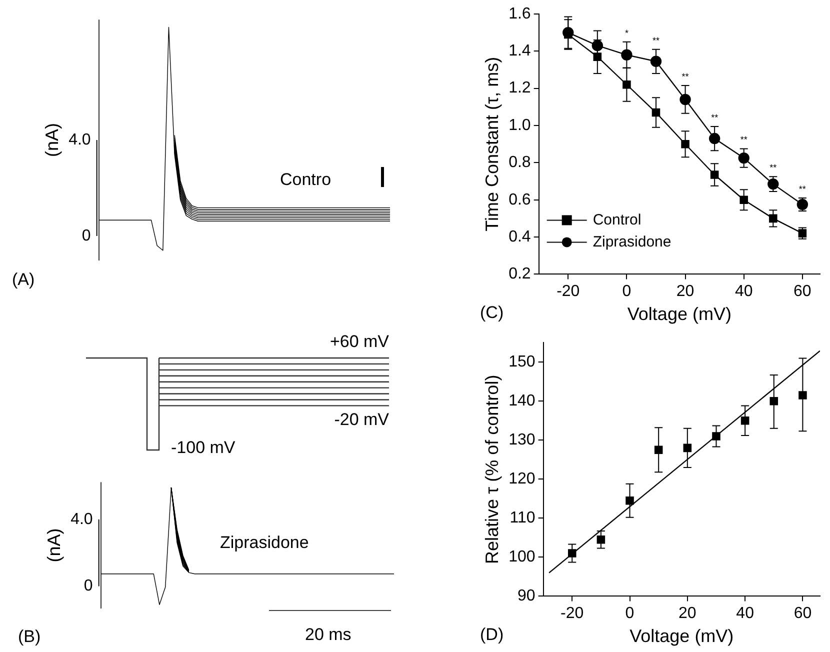  Describe the element at coordinates (519, 13) in the screenshot. I see `y-tick-label: 1.6` at that location.